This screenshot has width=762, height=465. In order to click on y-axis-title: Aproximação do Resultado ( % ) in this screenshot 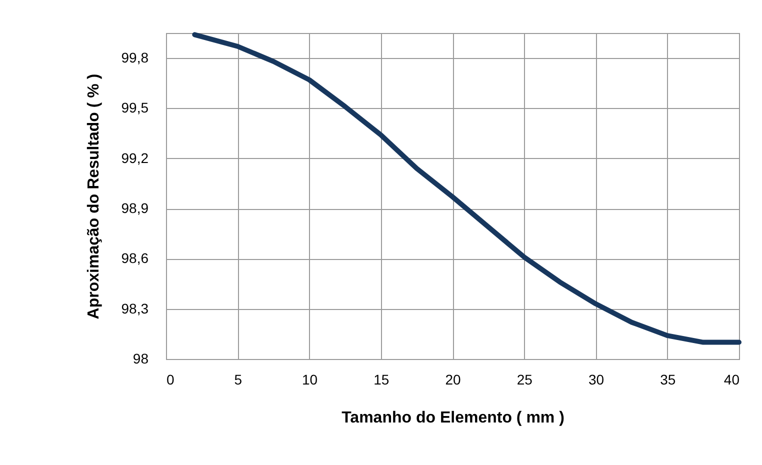, I will do `click(93, 197)`.